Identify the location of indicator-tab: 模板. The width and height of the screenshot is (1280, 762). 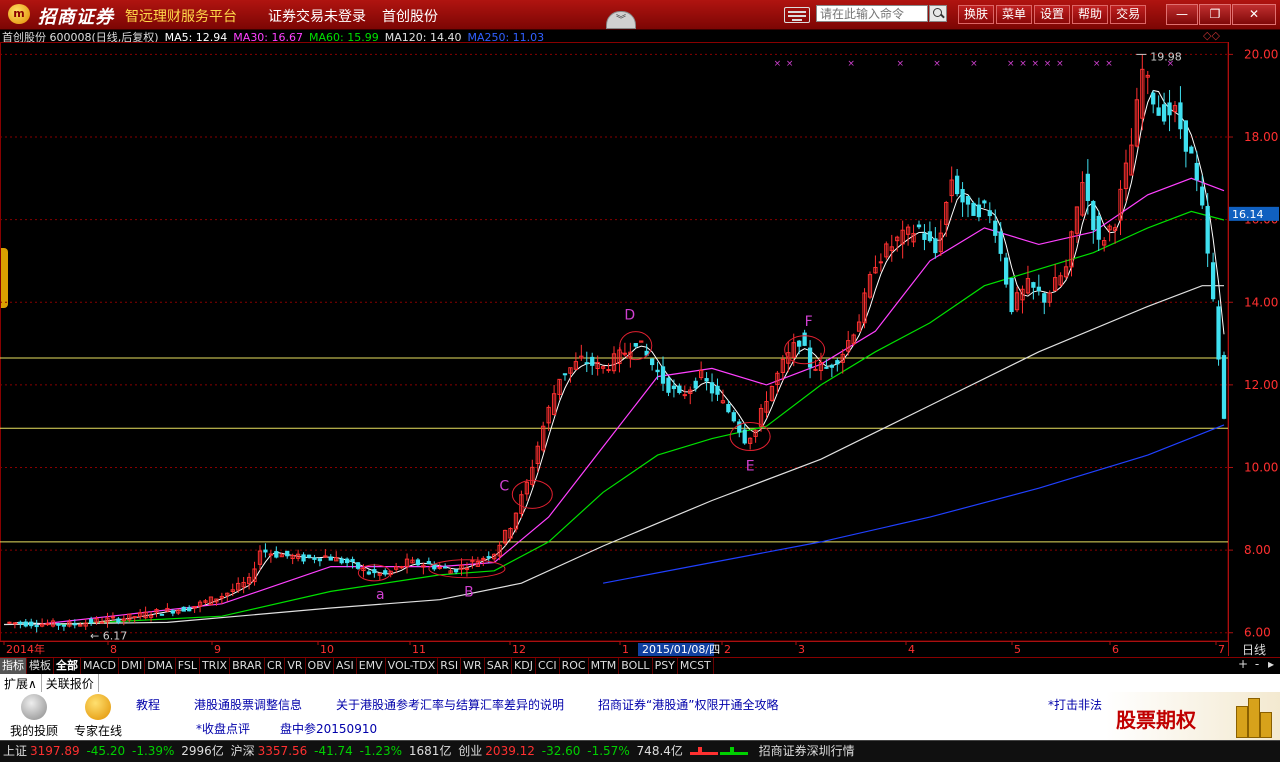
(40, 666).